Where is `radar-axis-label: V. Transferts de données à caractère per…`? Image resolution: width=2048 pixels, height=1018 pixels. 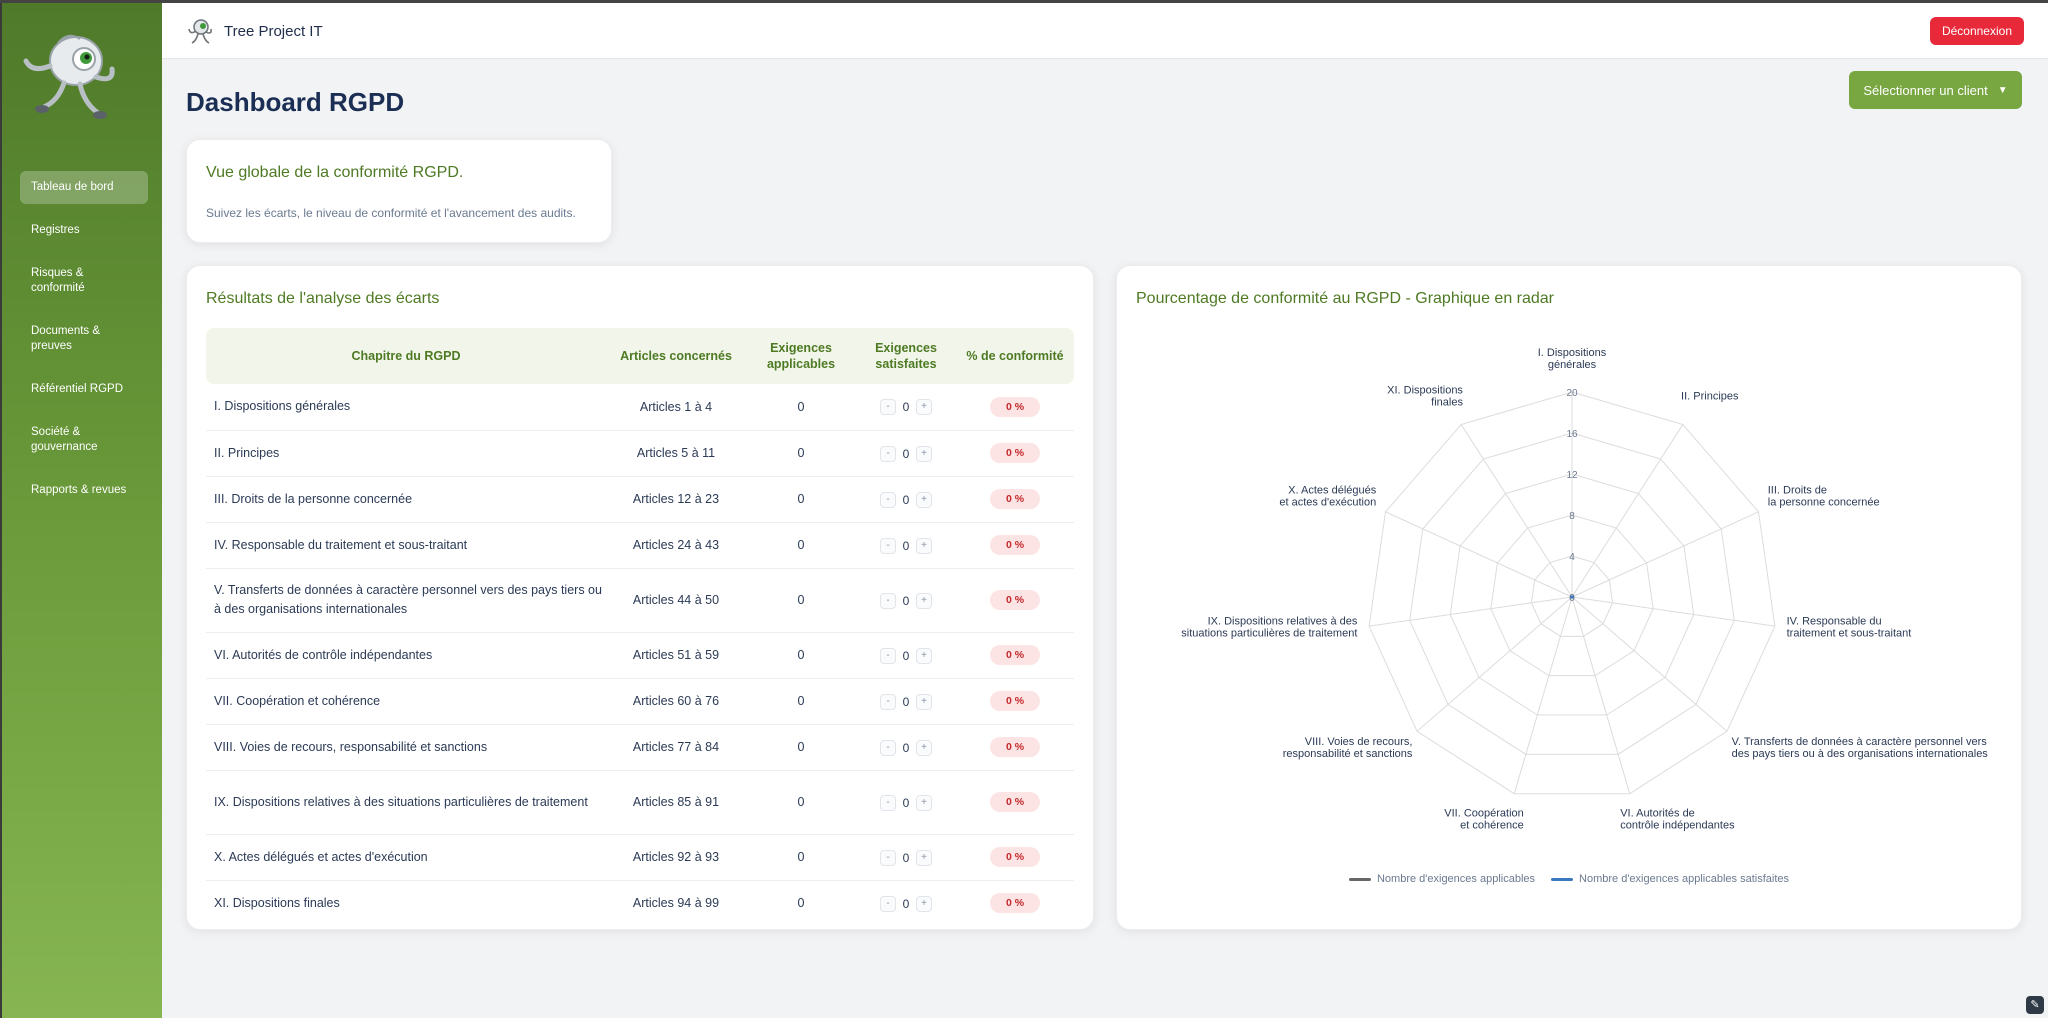
radar-axis-label: V. Transferts de données à caractère per… is located at coordinates (1860, 748).